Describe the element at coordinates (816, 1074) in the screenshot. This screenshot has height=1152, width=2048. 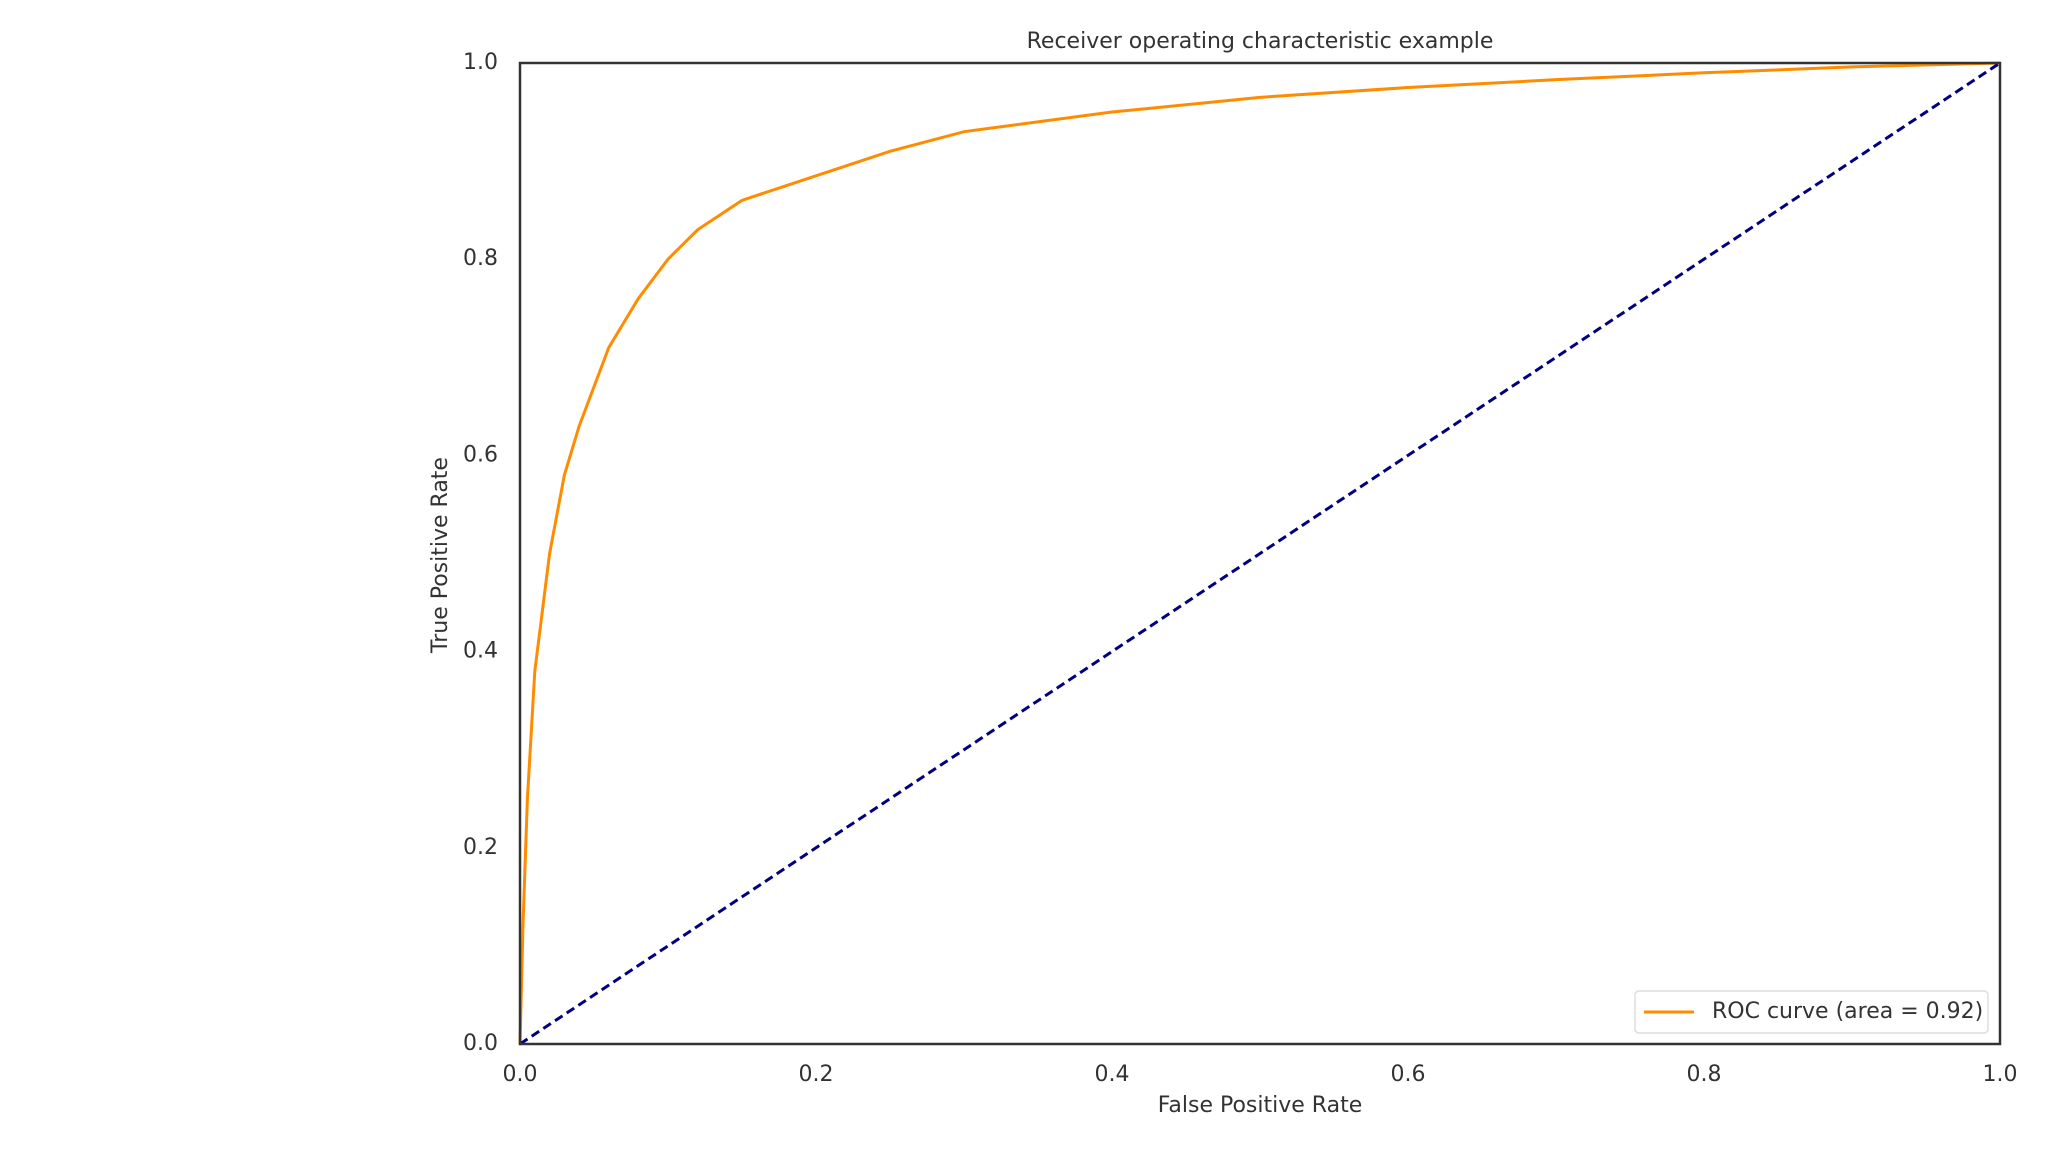
I see `x-tick-label: 0.2` at that location.